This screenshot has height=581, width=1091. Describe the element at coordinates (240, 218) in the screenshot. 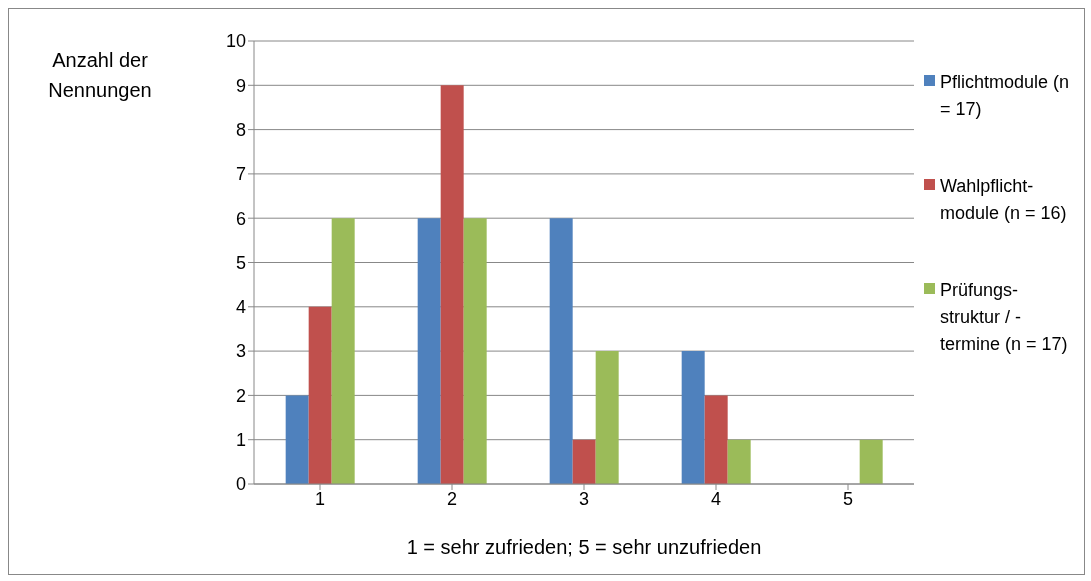

I see `y-tick-label: 6` at that location.